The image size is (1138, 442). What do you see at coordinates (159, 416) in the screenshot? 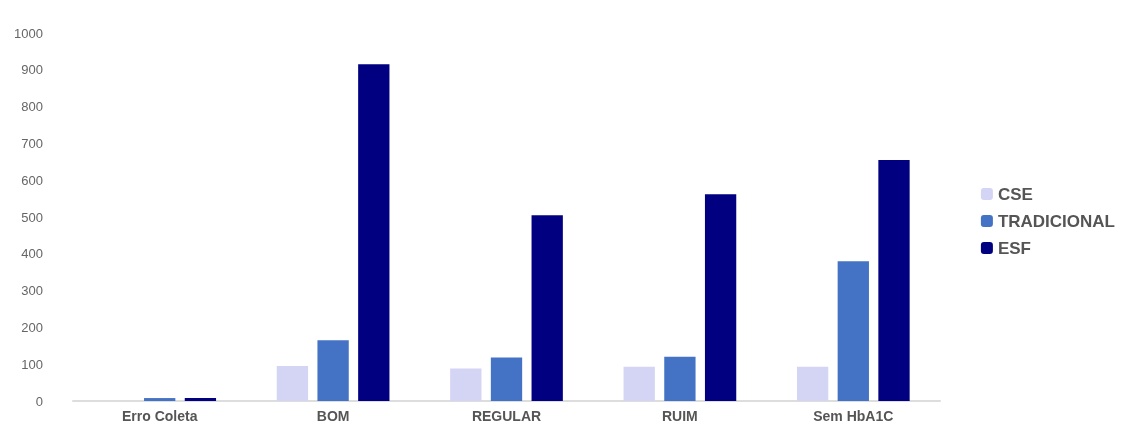
I see `x-tick-label: Erro Coleta` at bounding box center [159, 416].